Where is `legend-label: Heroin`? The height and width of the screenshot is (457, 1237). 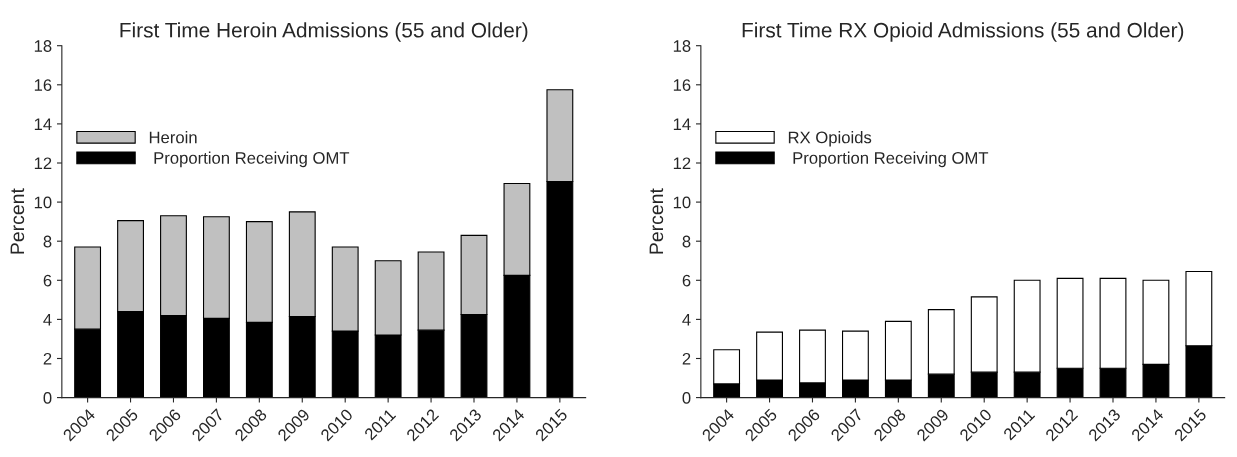
legend-label: Heroin is located at coordinates (173, 137).